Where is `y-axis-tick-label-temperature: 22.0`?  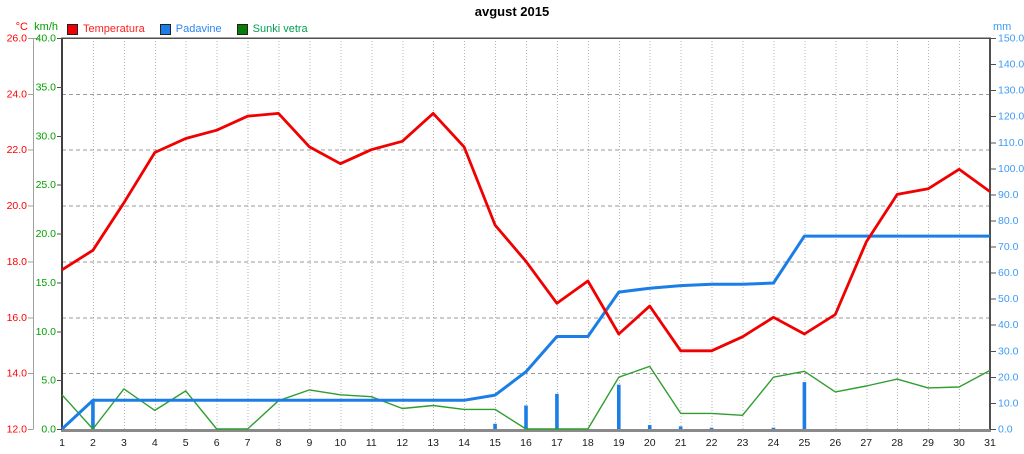
y-axis-tick-label-temperature: 22.0 is located at coordinates (17, 150).